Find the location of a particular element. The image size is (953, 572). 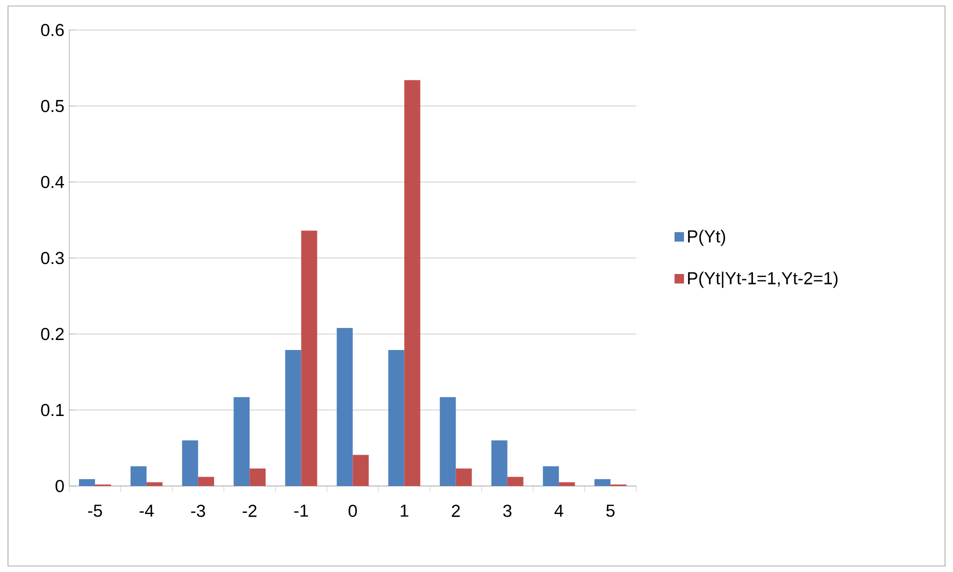

x-tick-label: 3 is located at coordinates (507, 510).